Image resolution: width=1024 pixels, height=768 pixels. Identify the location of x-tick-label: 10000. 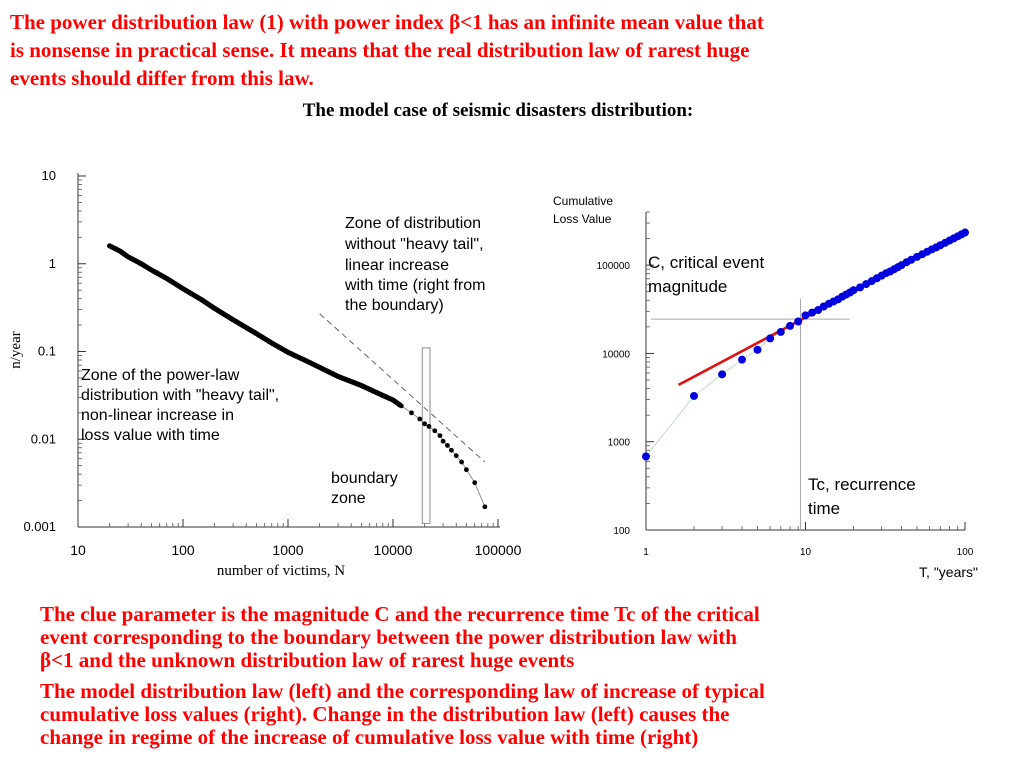
(393, 550).